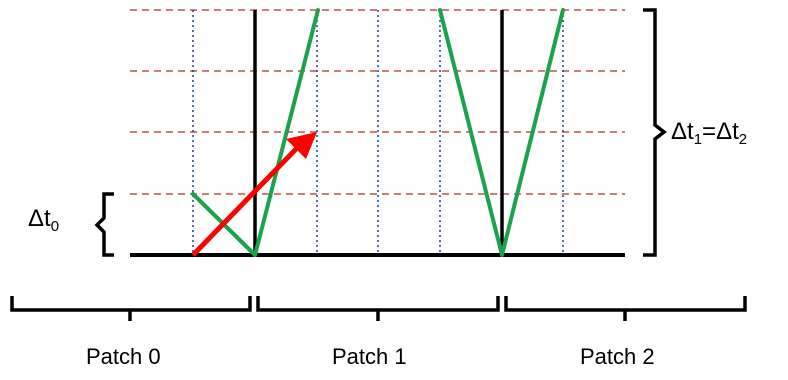  I want to click on dt12-label: Δt1=Δt2, so click(709, 133).